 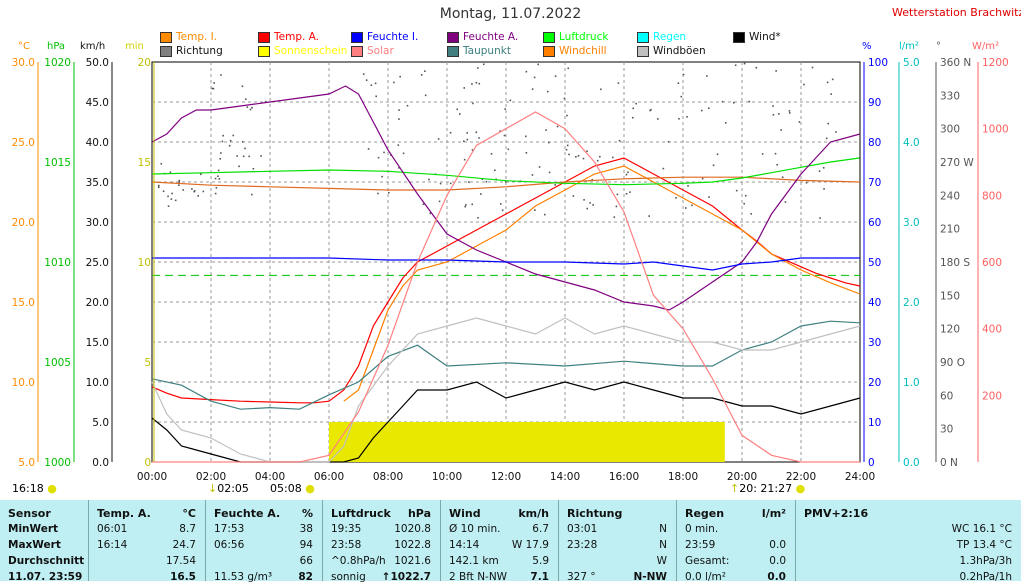 What do you see at coordinates (540, 561) in the screenshot?
I see `stats-cell-value: 5.9` at bounding box center [540, 561].